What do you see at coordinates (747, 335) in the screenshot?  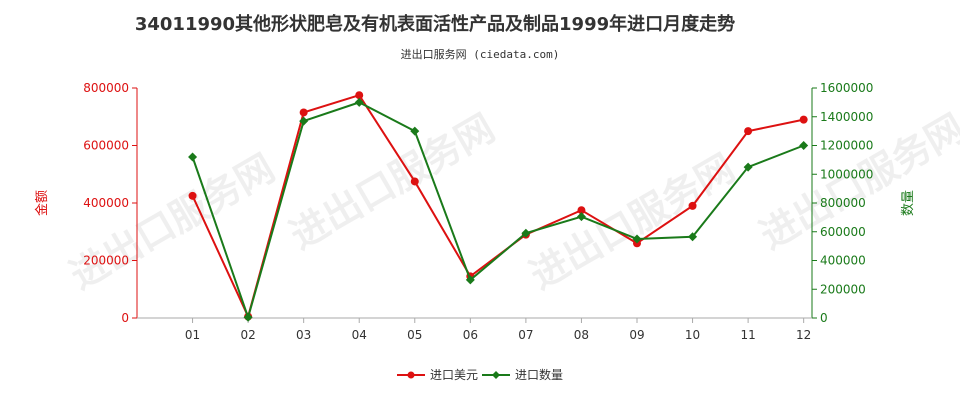 I see `x-axis-tick-label: 11` at bounding box center [747, 335].